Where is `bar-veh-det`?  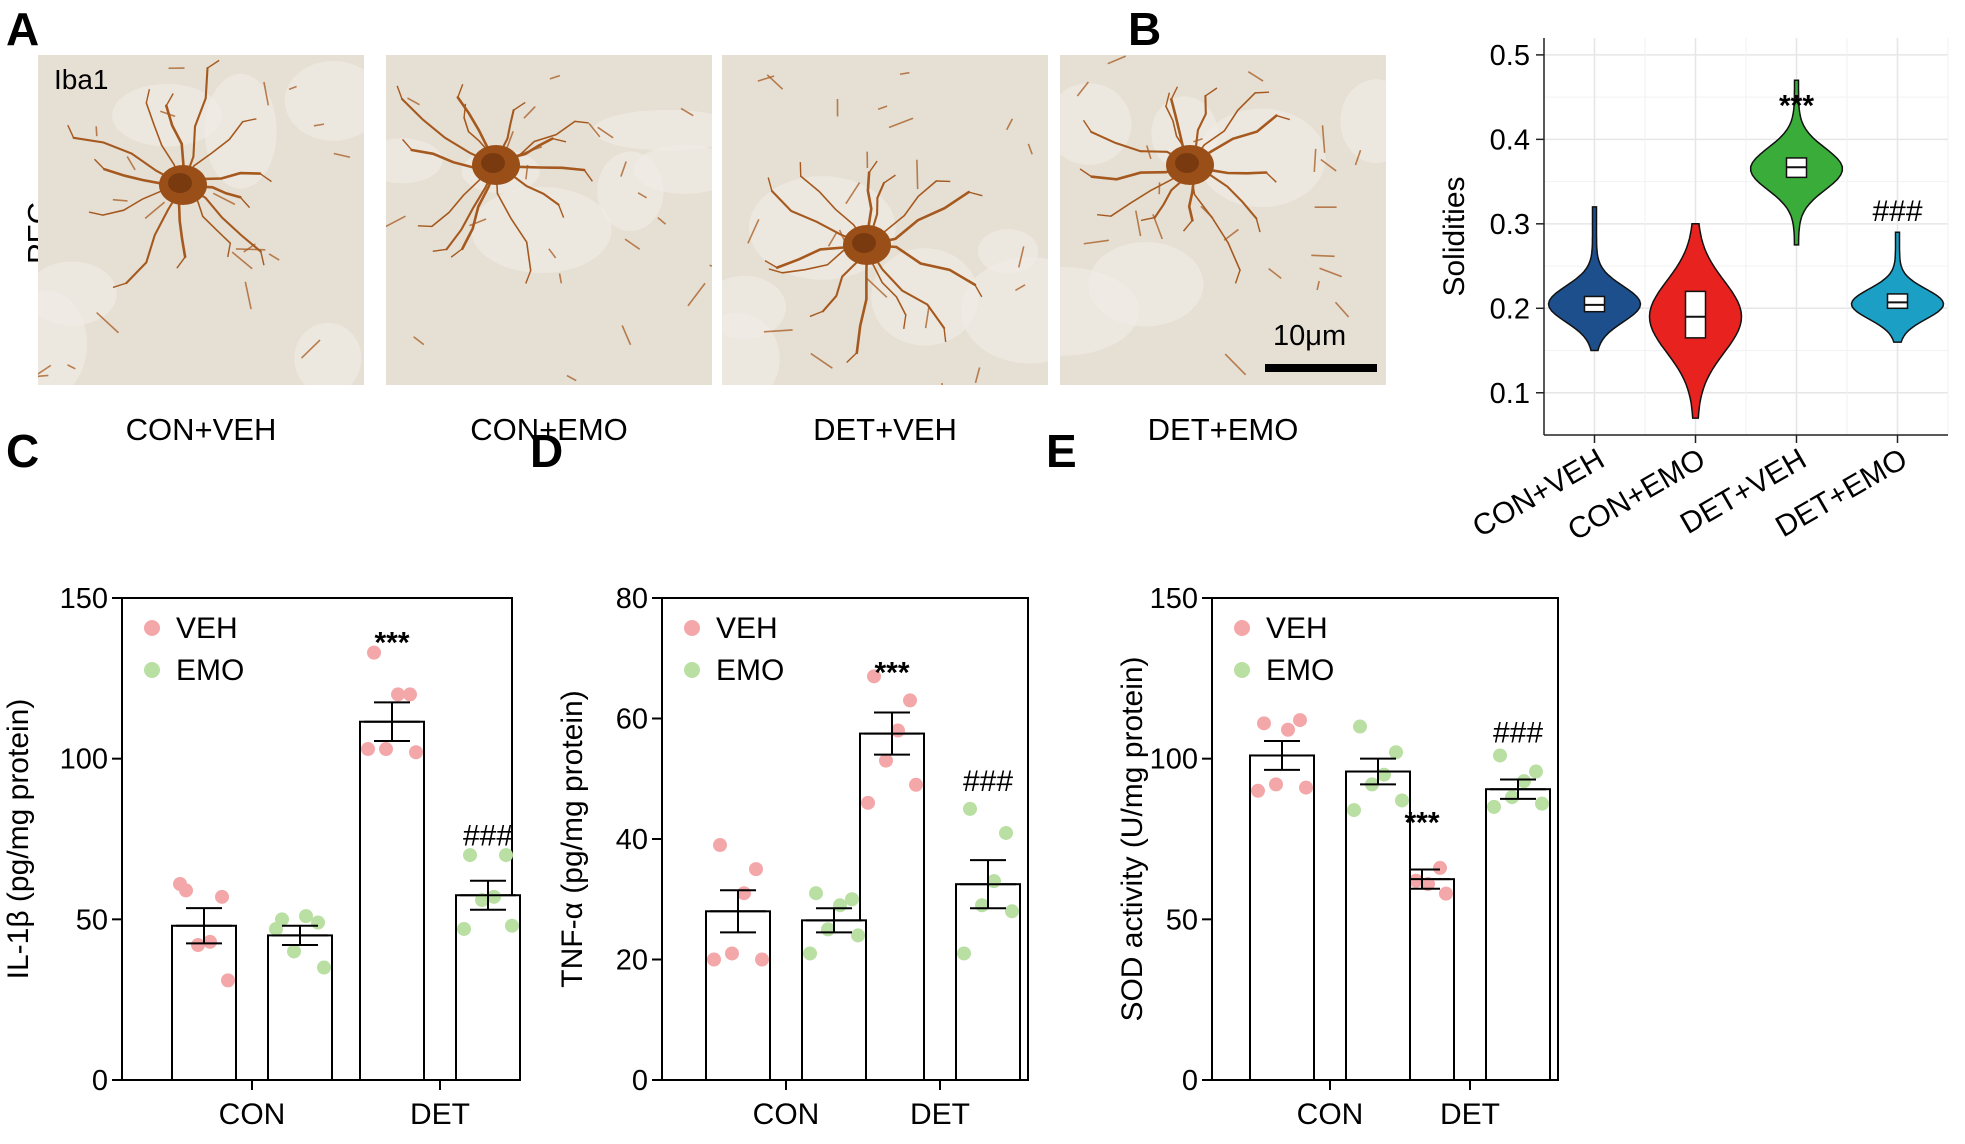
bar-veh-det is located at coordinates (392, 900).